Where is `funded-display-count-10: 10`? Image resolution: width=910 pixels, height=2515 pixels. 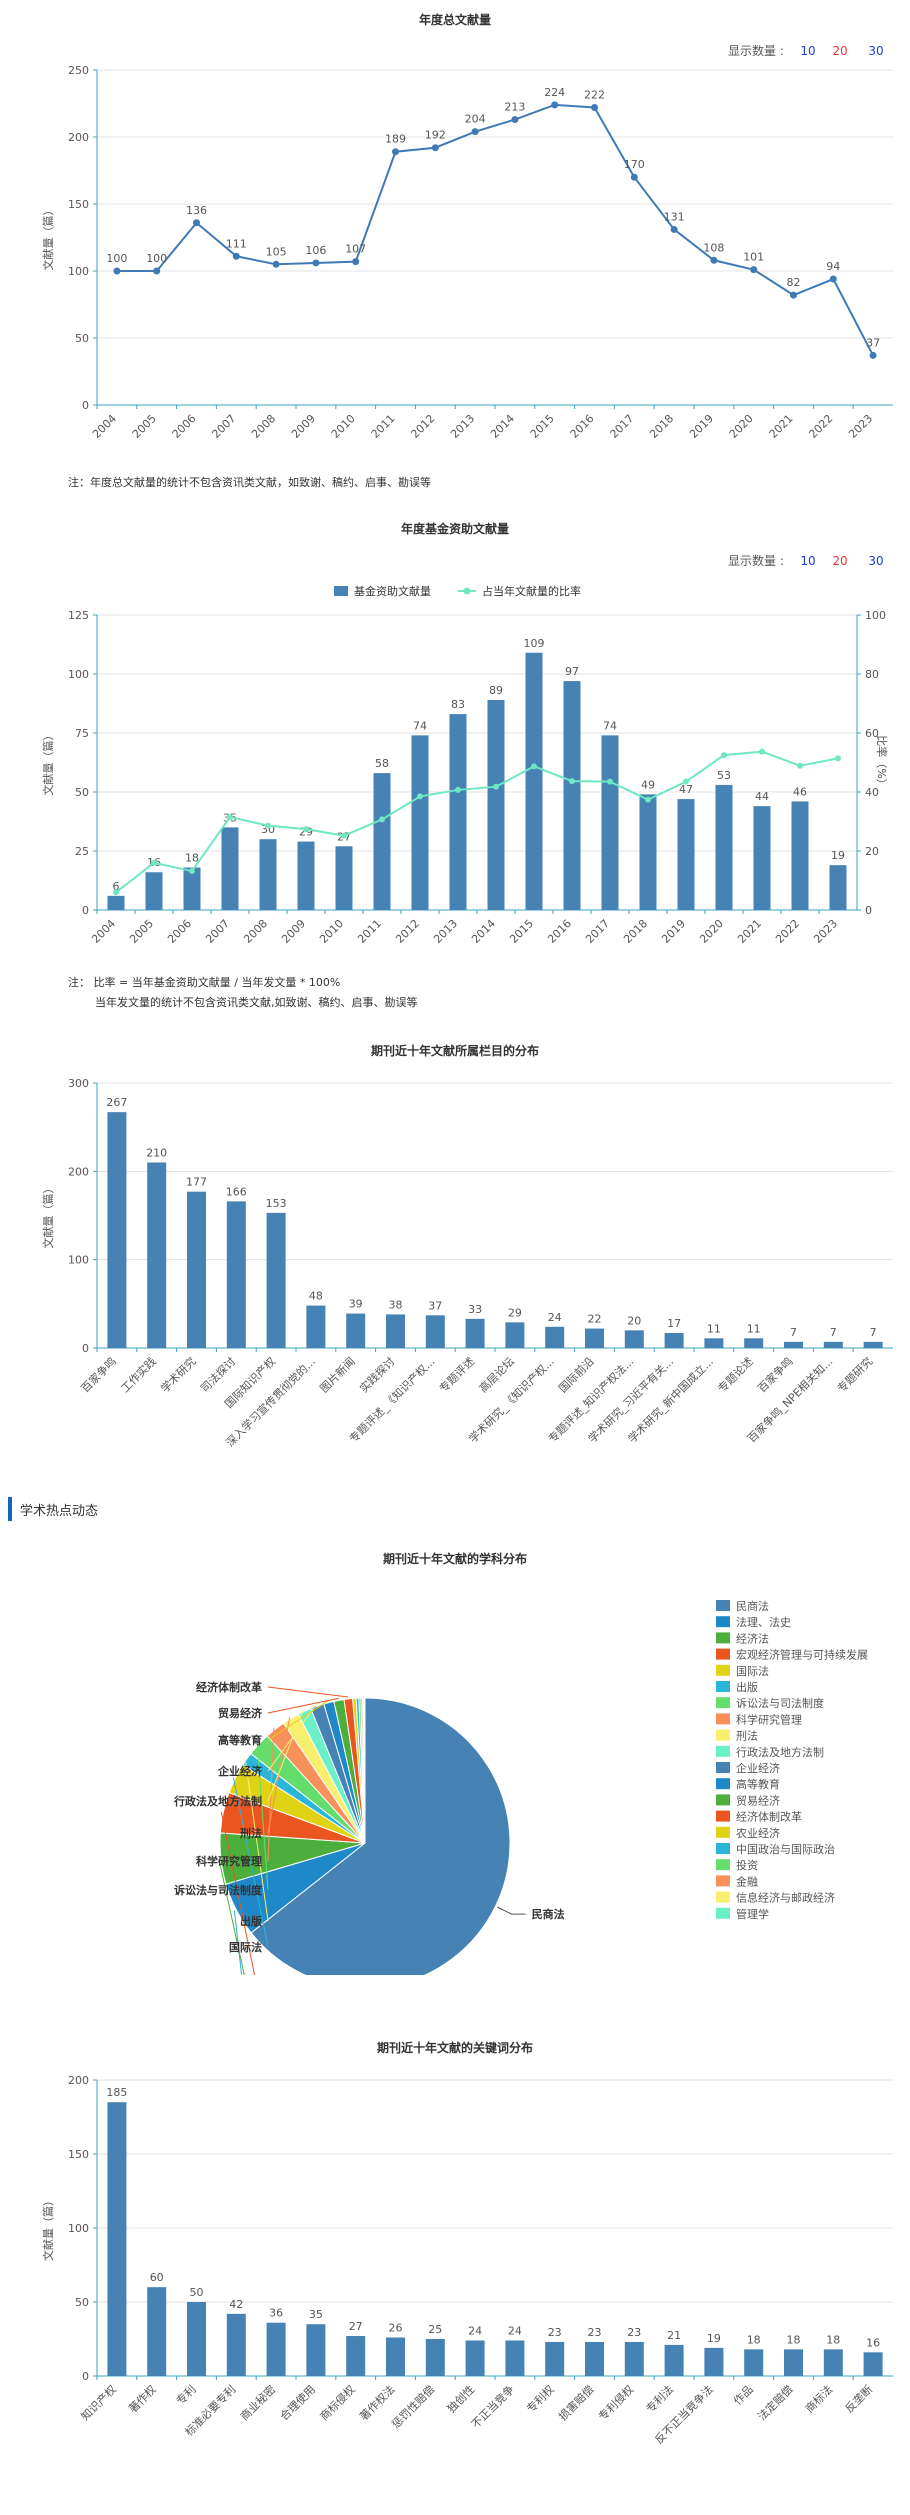 funded-display-count-10: 10 is located at coordinates (807, 561).